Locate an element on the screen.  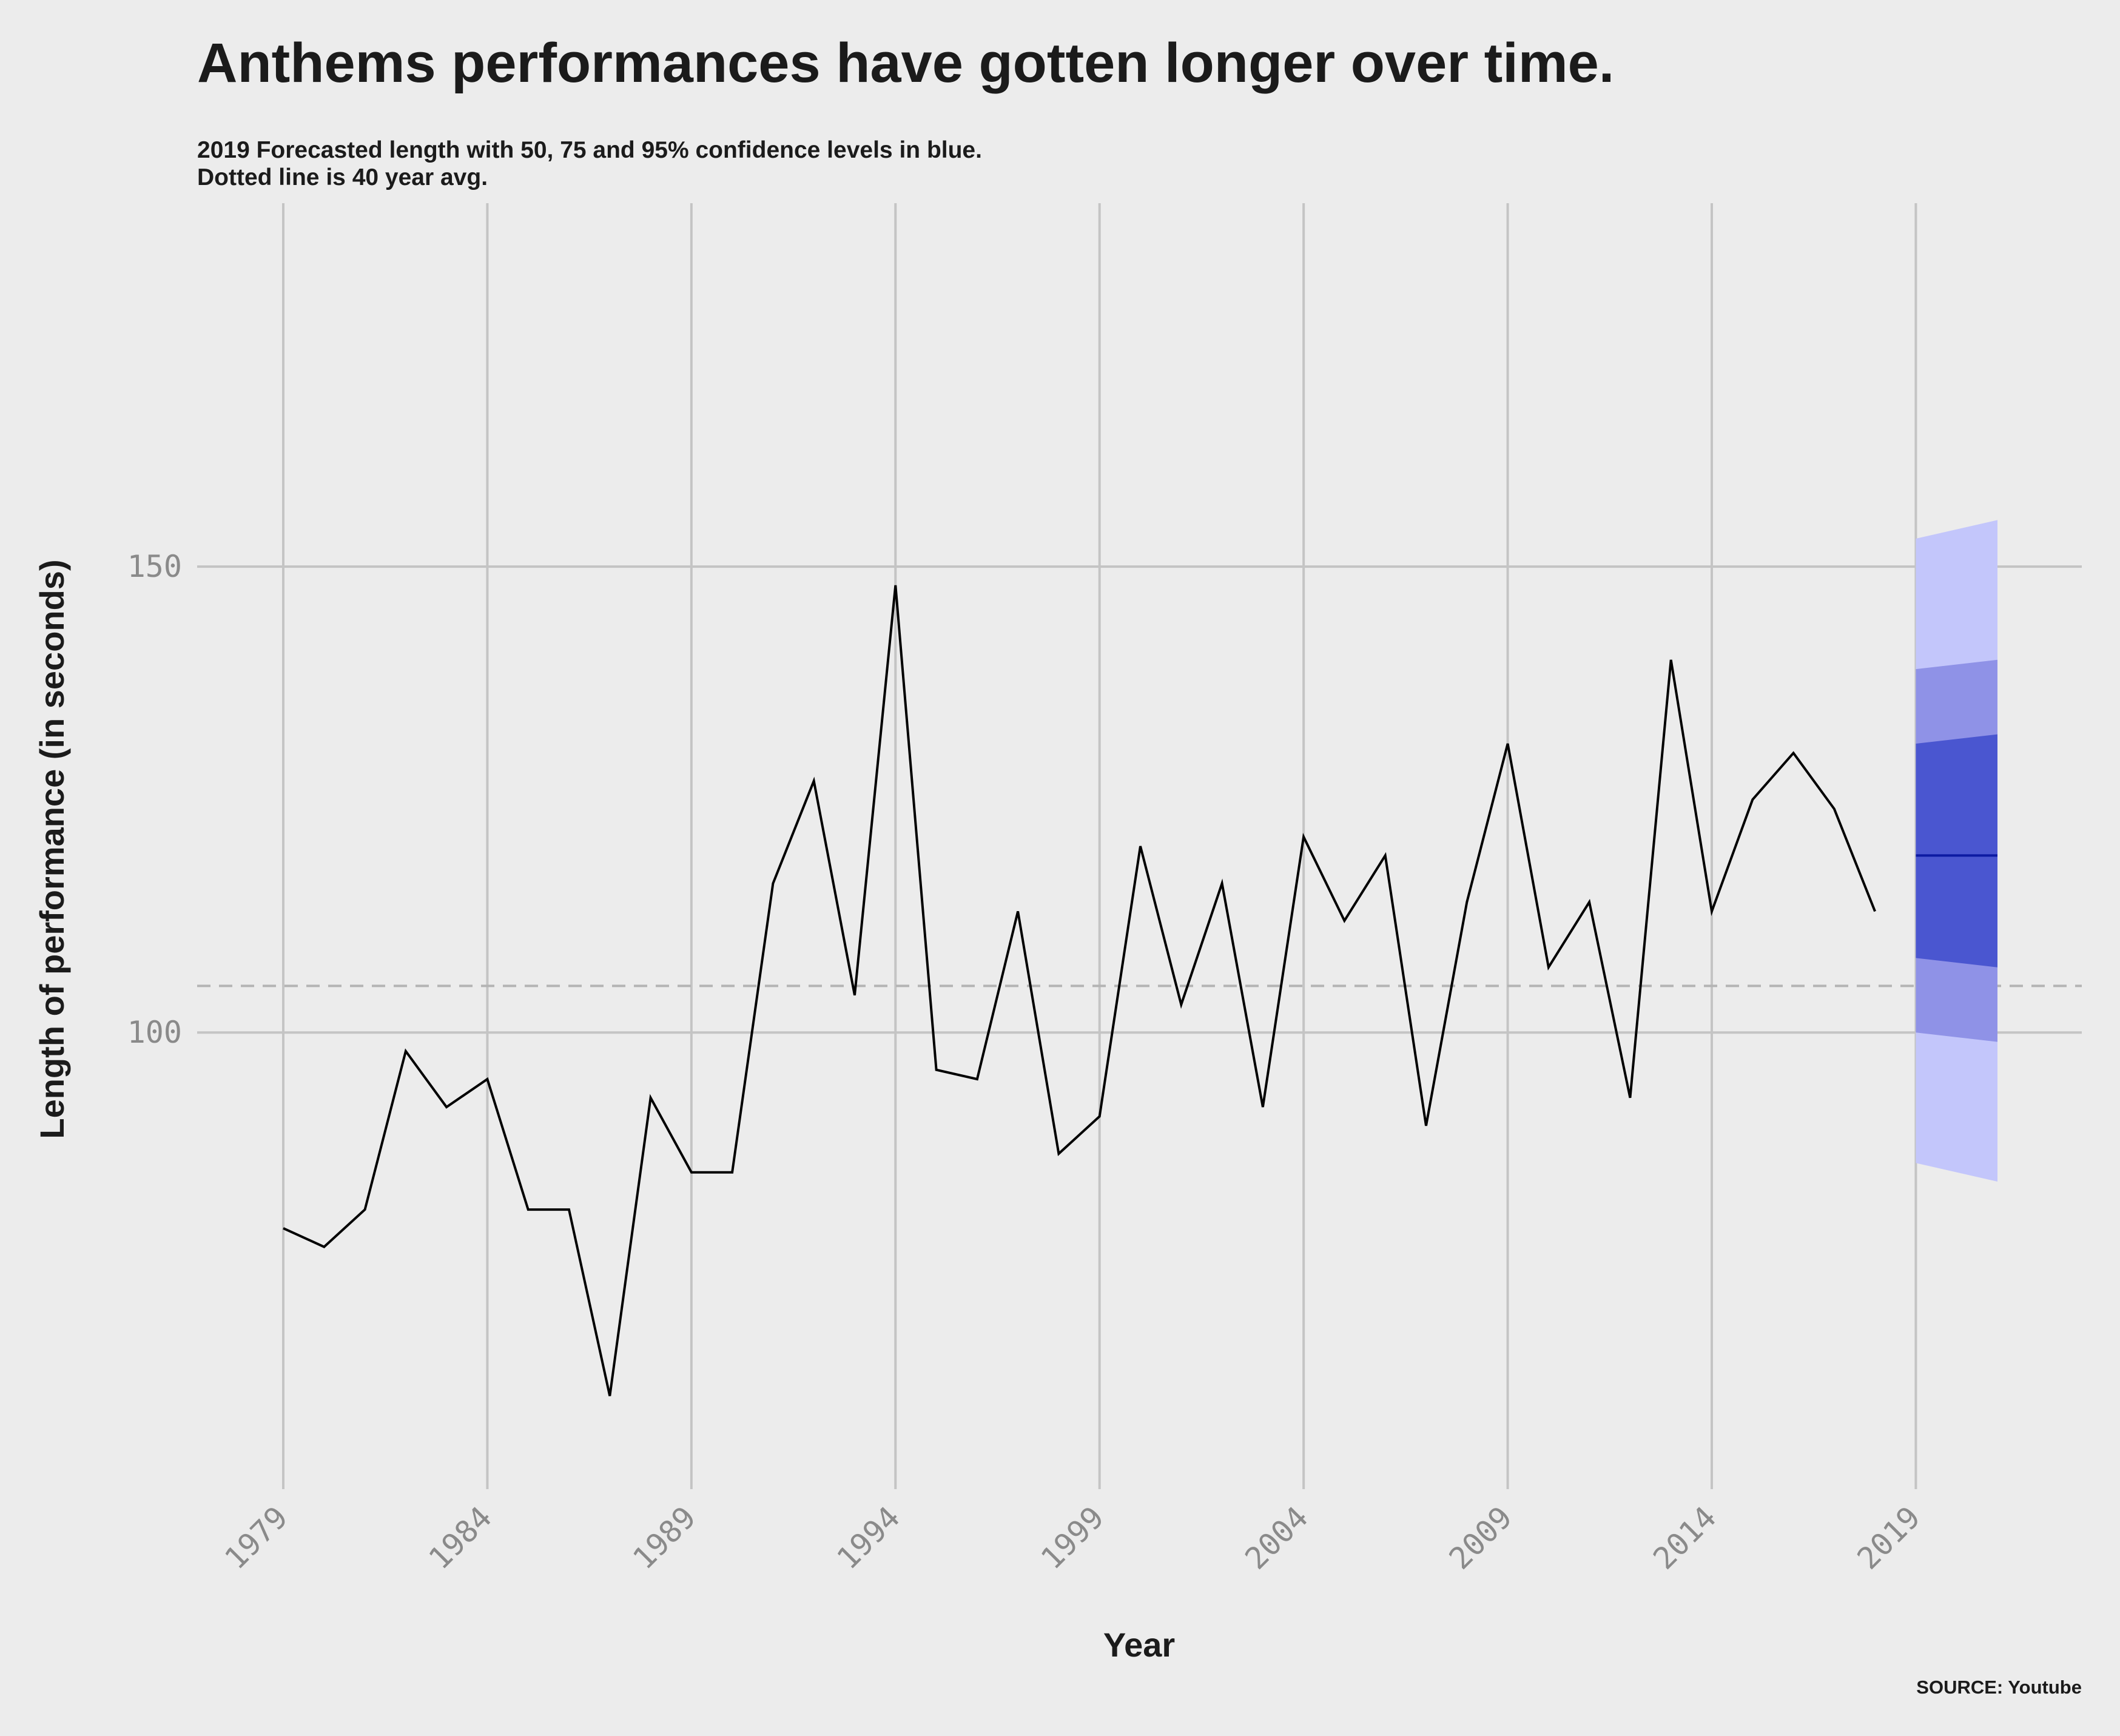
x-tick-label-1989: 1989 is located at coordinates (664, 1537).